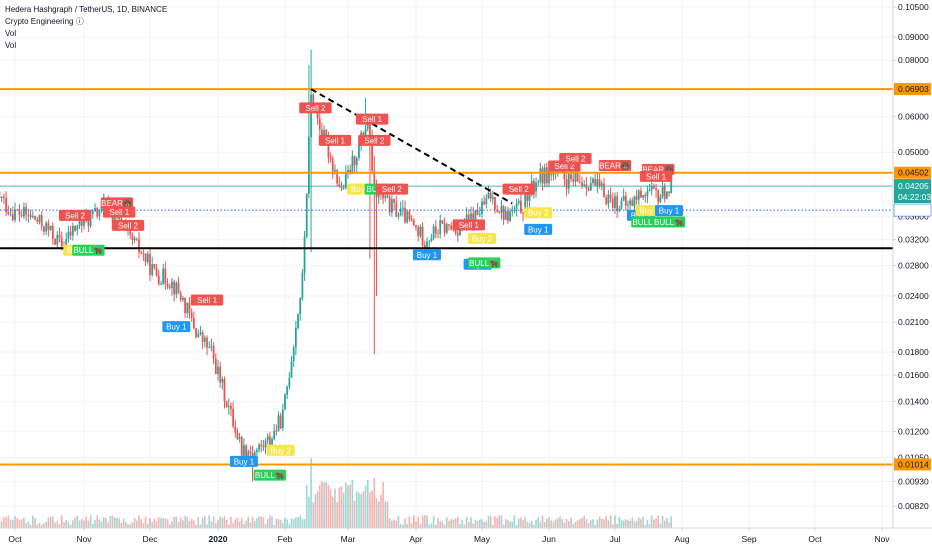  I want to click on signal-bull: BULL🐂, so click(270, 475).